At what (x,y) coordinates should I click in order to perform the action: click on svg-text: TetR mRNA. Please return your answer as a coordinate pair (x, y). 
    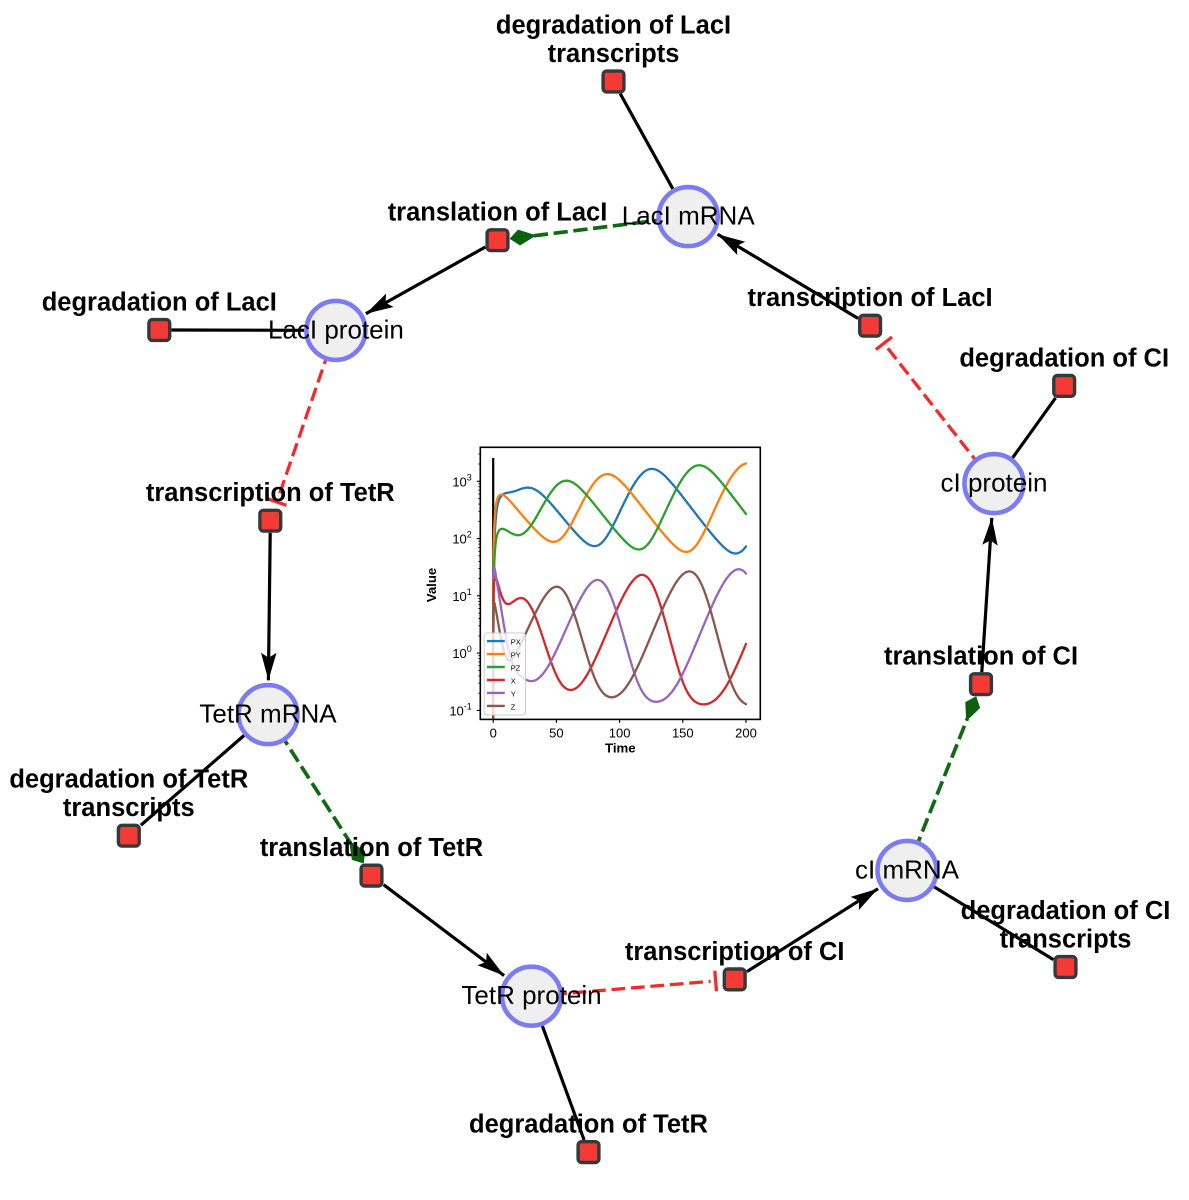
    Looking at the image, I should click on (268, 714).